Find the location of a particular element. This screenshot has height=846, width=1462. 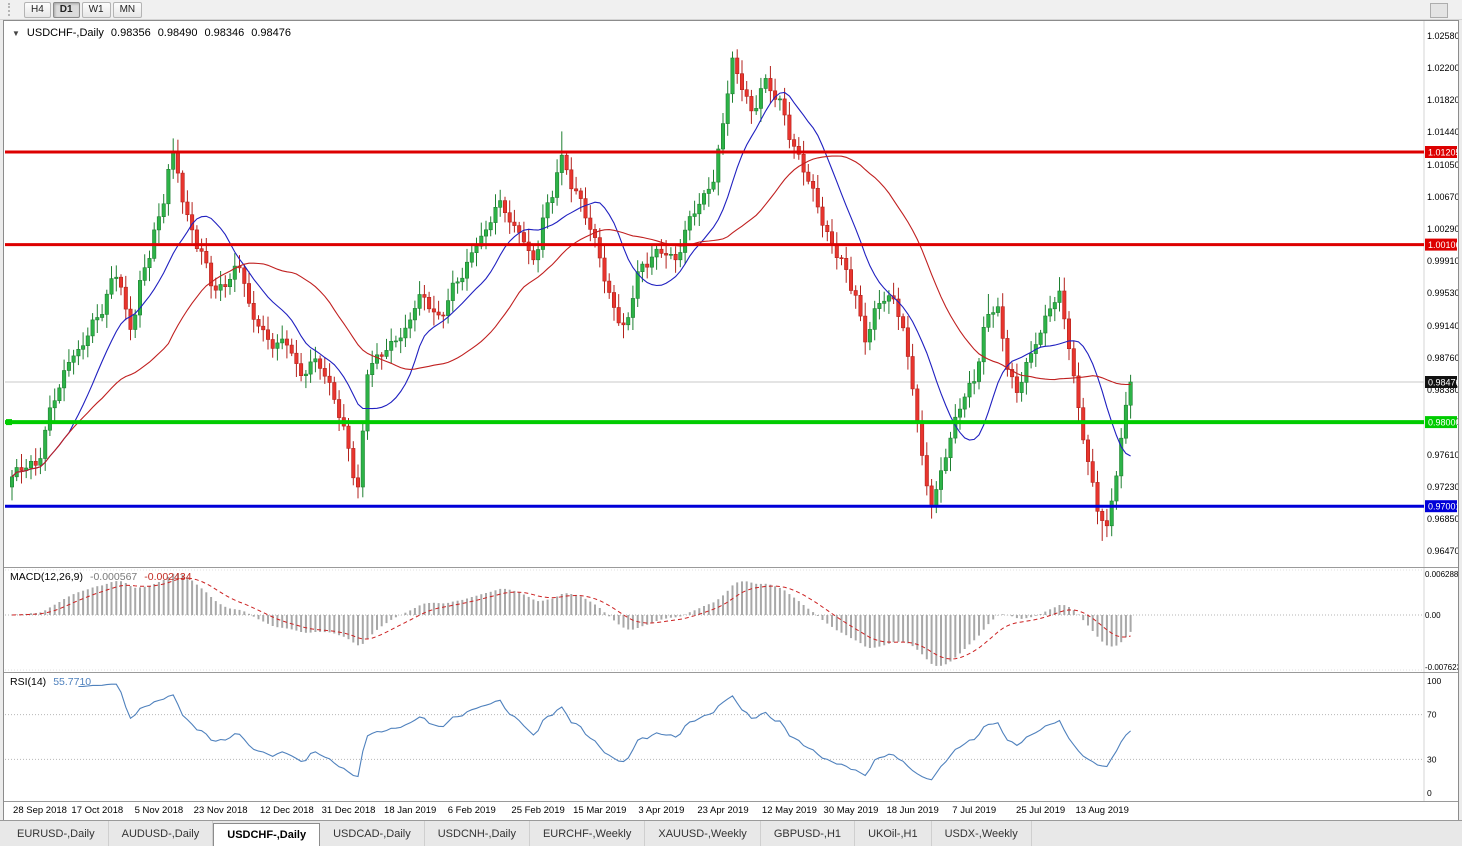

time-label: 31 Dec 2018 is located at coordinates (348, 810).